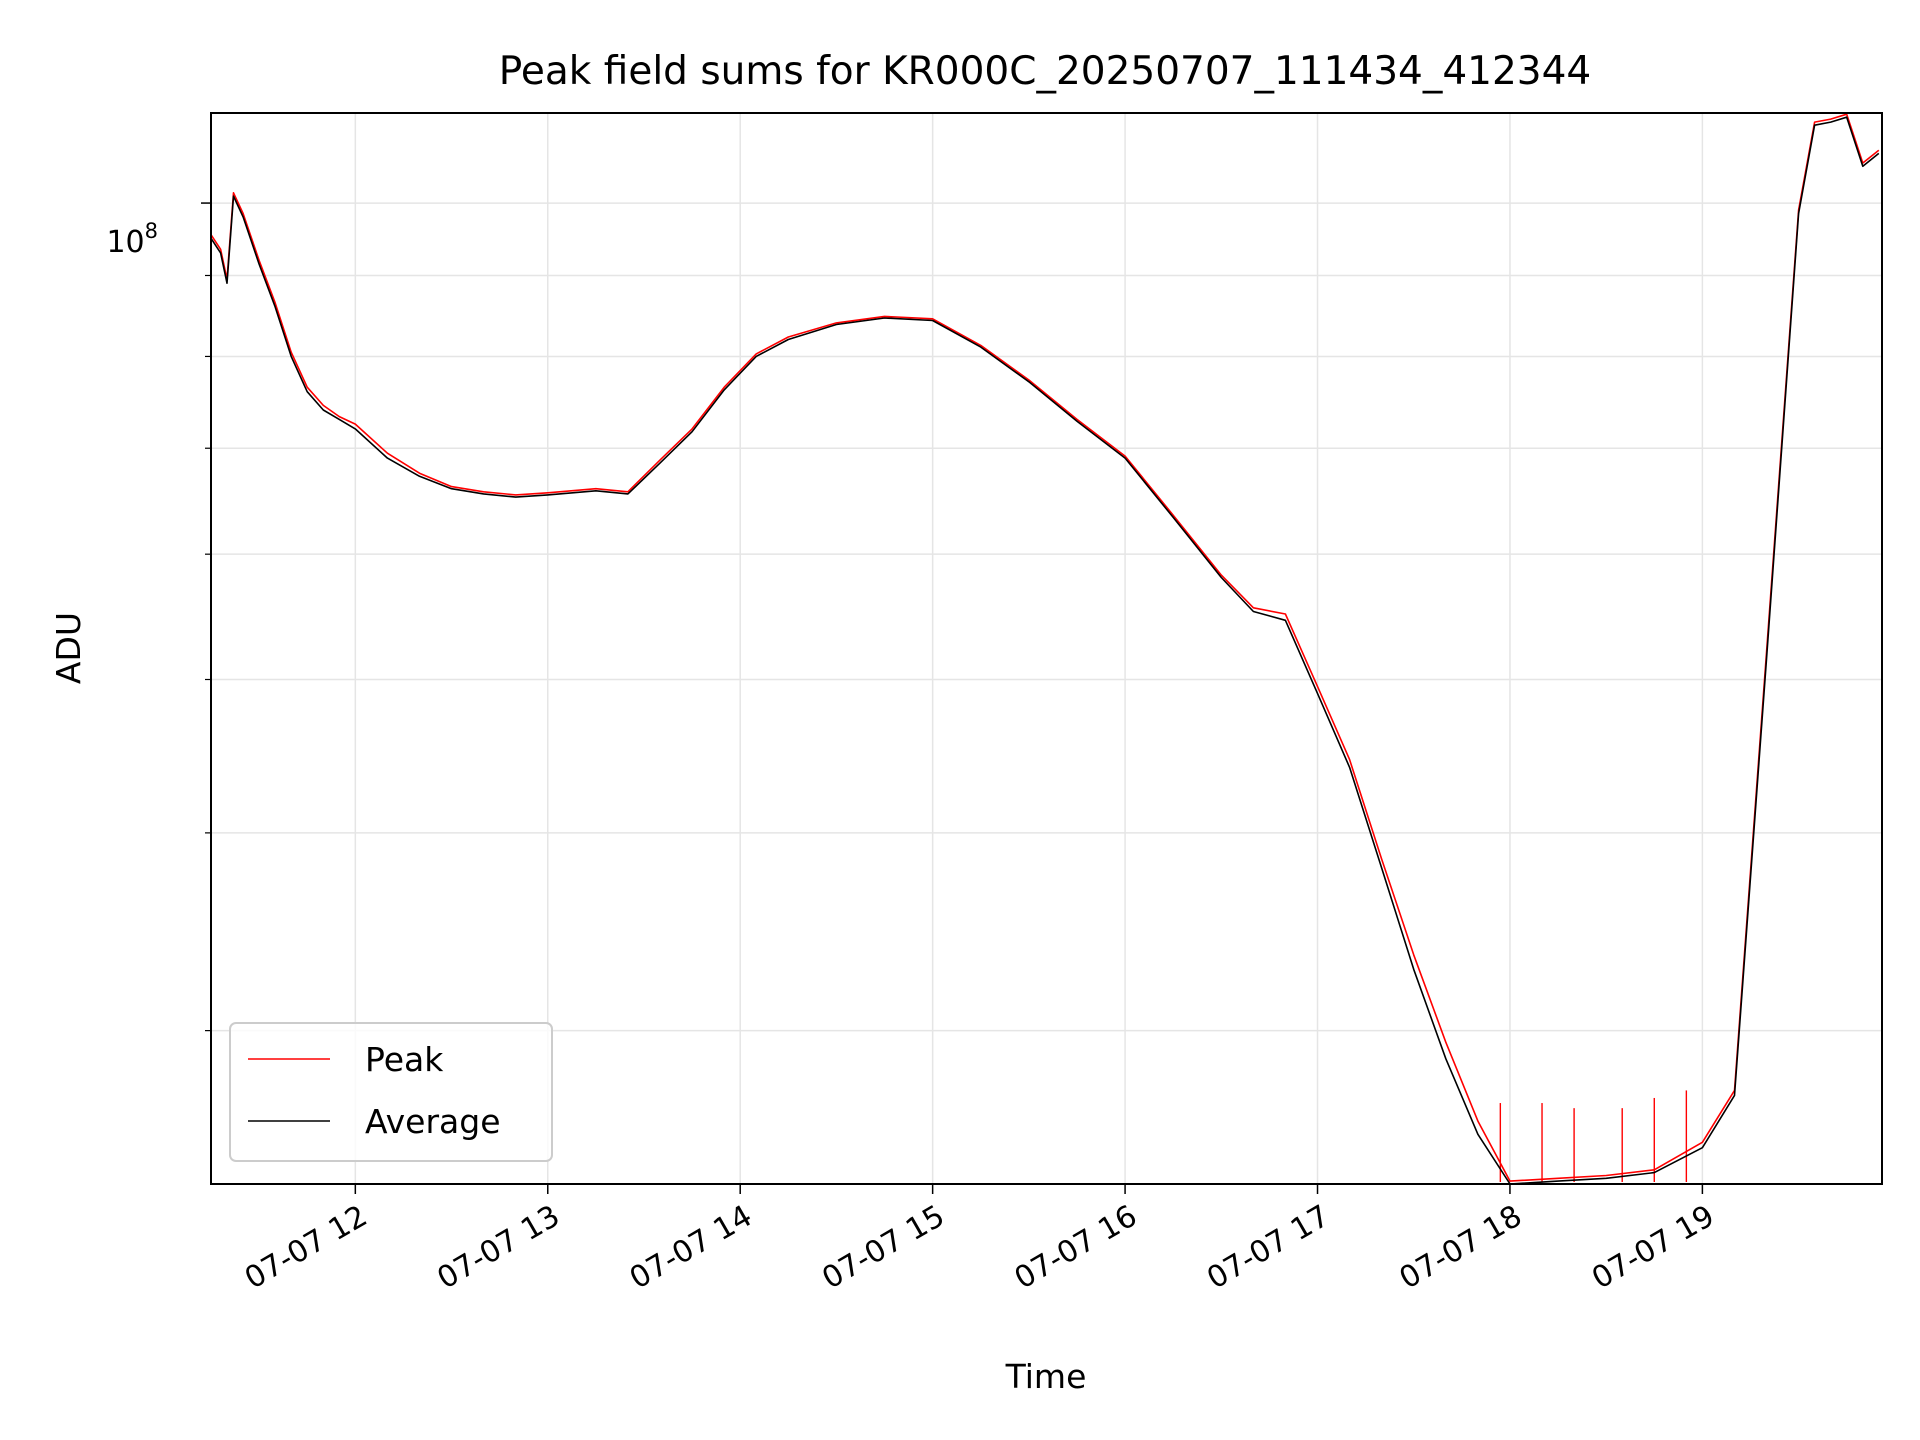 The image size is (1920, 1440). Describe the element at coordinates (206, 617) in the screenshot. I see `y-axis-ticks` at that location.